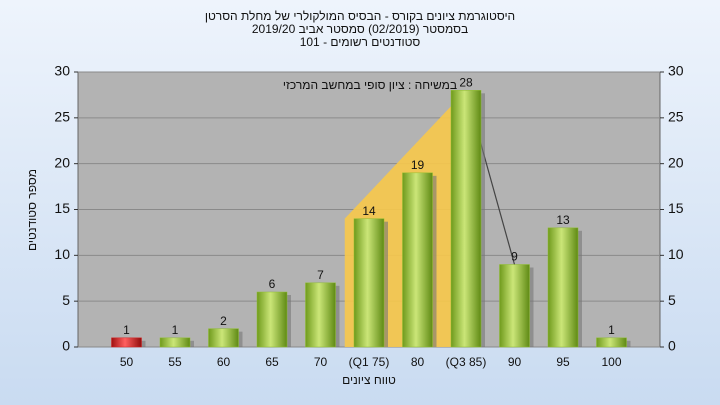 The height and width of the screenshot is (405, 720). Describe the element at coordinates (418, 362) in the screenshot. I see `x-tick-label: 80` at that location.